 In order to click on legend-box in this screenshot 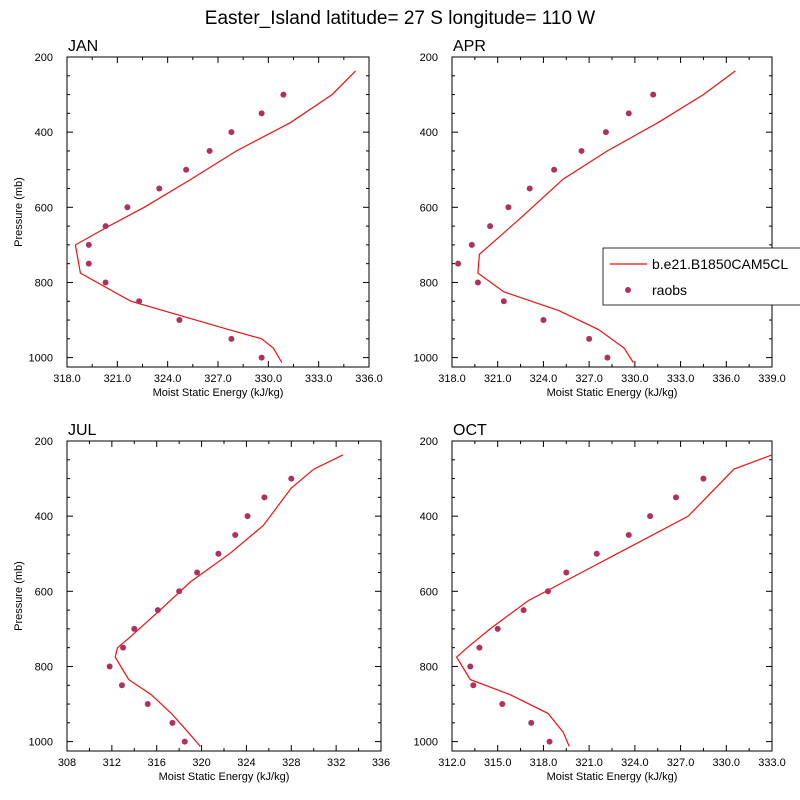, I will do `click(701, 276)`.